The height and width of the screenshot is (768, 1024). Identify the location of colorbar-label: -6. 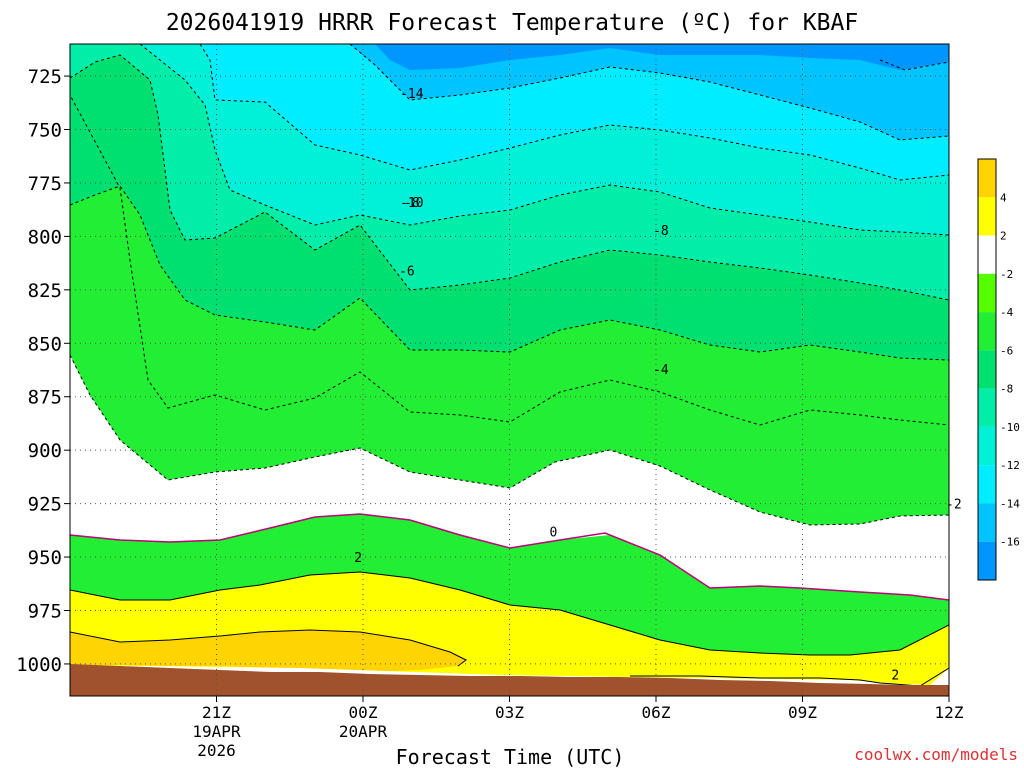
(1006, 350).